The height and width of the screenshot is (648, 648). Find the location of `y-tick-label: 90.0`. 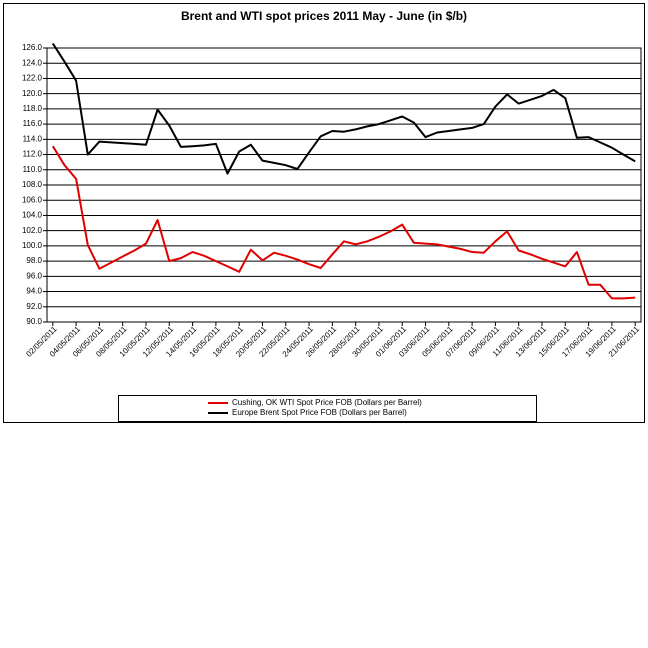

y-tick-label: 90.0 is located at coordinates (34, 321).